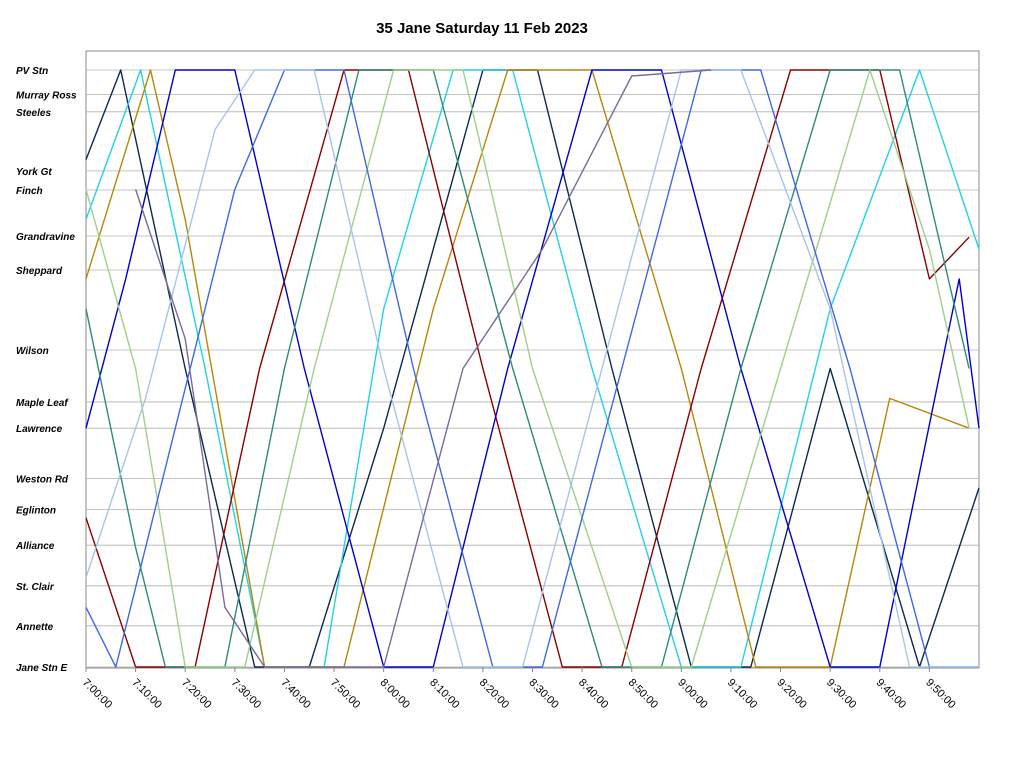  What do you see at coordinates (32, 351) in the screenshot?
I see `stop-label: Wilson` at bounding box center [32, 351].